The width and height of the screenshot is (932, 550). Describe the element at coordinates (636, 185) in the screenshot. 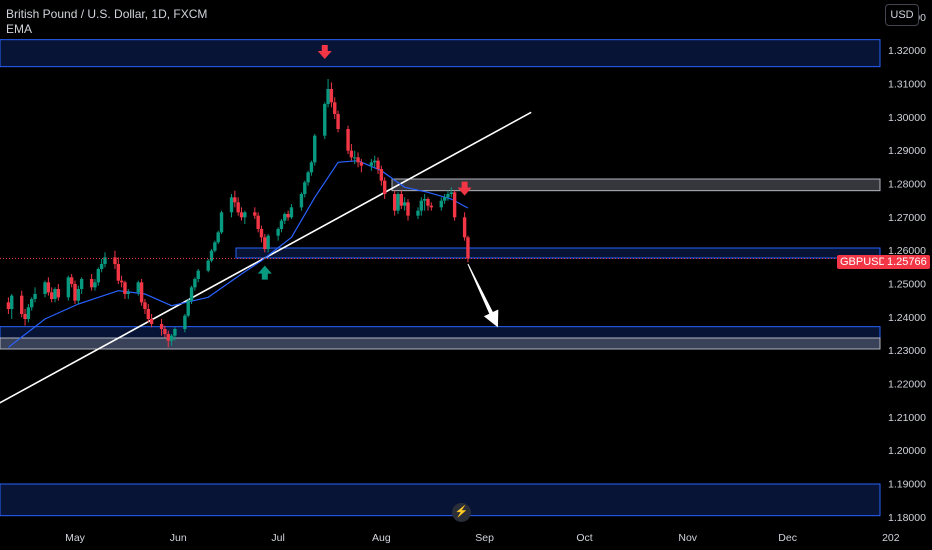

I see `zone-gray` at that location.